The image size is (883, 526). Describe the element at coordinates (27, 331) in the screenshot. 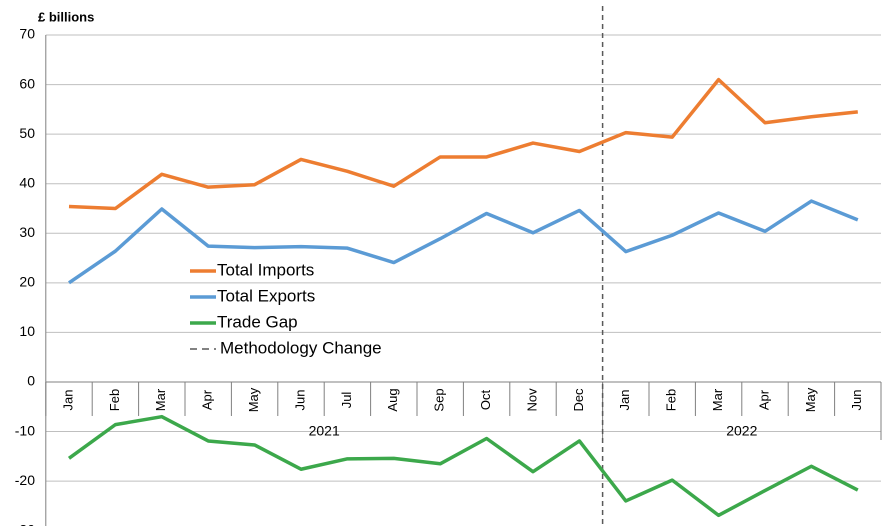

I see `y-tick-label: 10` at that location.